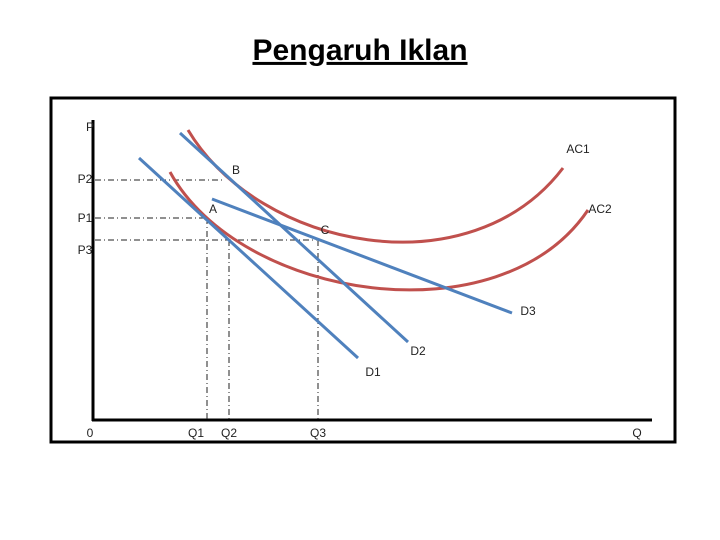 The height and width of the screenshot is (540, 720). Describe the element at coordinates (236, 170) in the screenshot. I see `point-label: B` at that location.